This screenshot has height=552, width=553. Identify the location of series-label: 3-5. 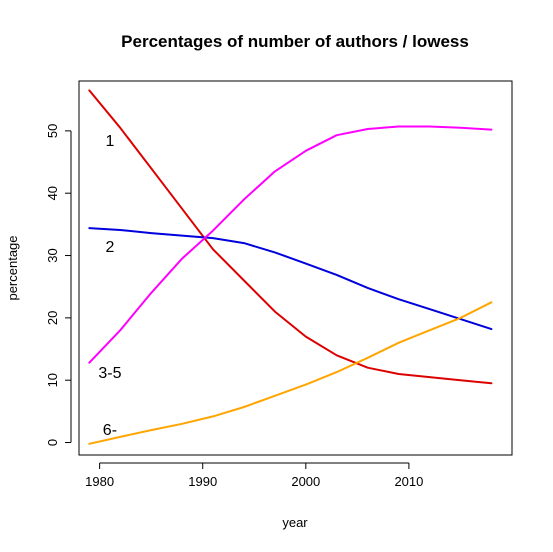
(109, 373).